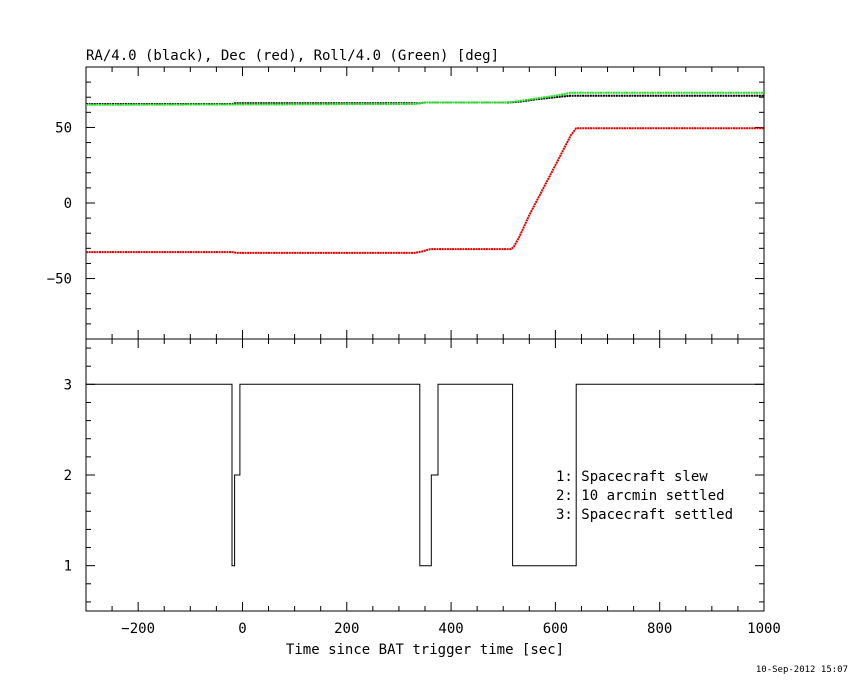 This screenshot has height=680, width=850. What do you see at coordinates (68, 385) in the screenshot?
I see `bottom-ytick-label: 3` at bounding box center [68, 385].